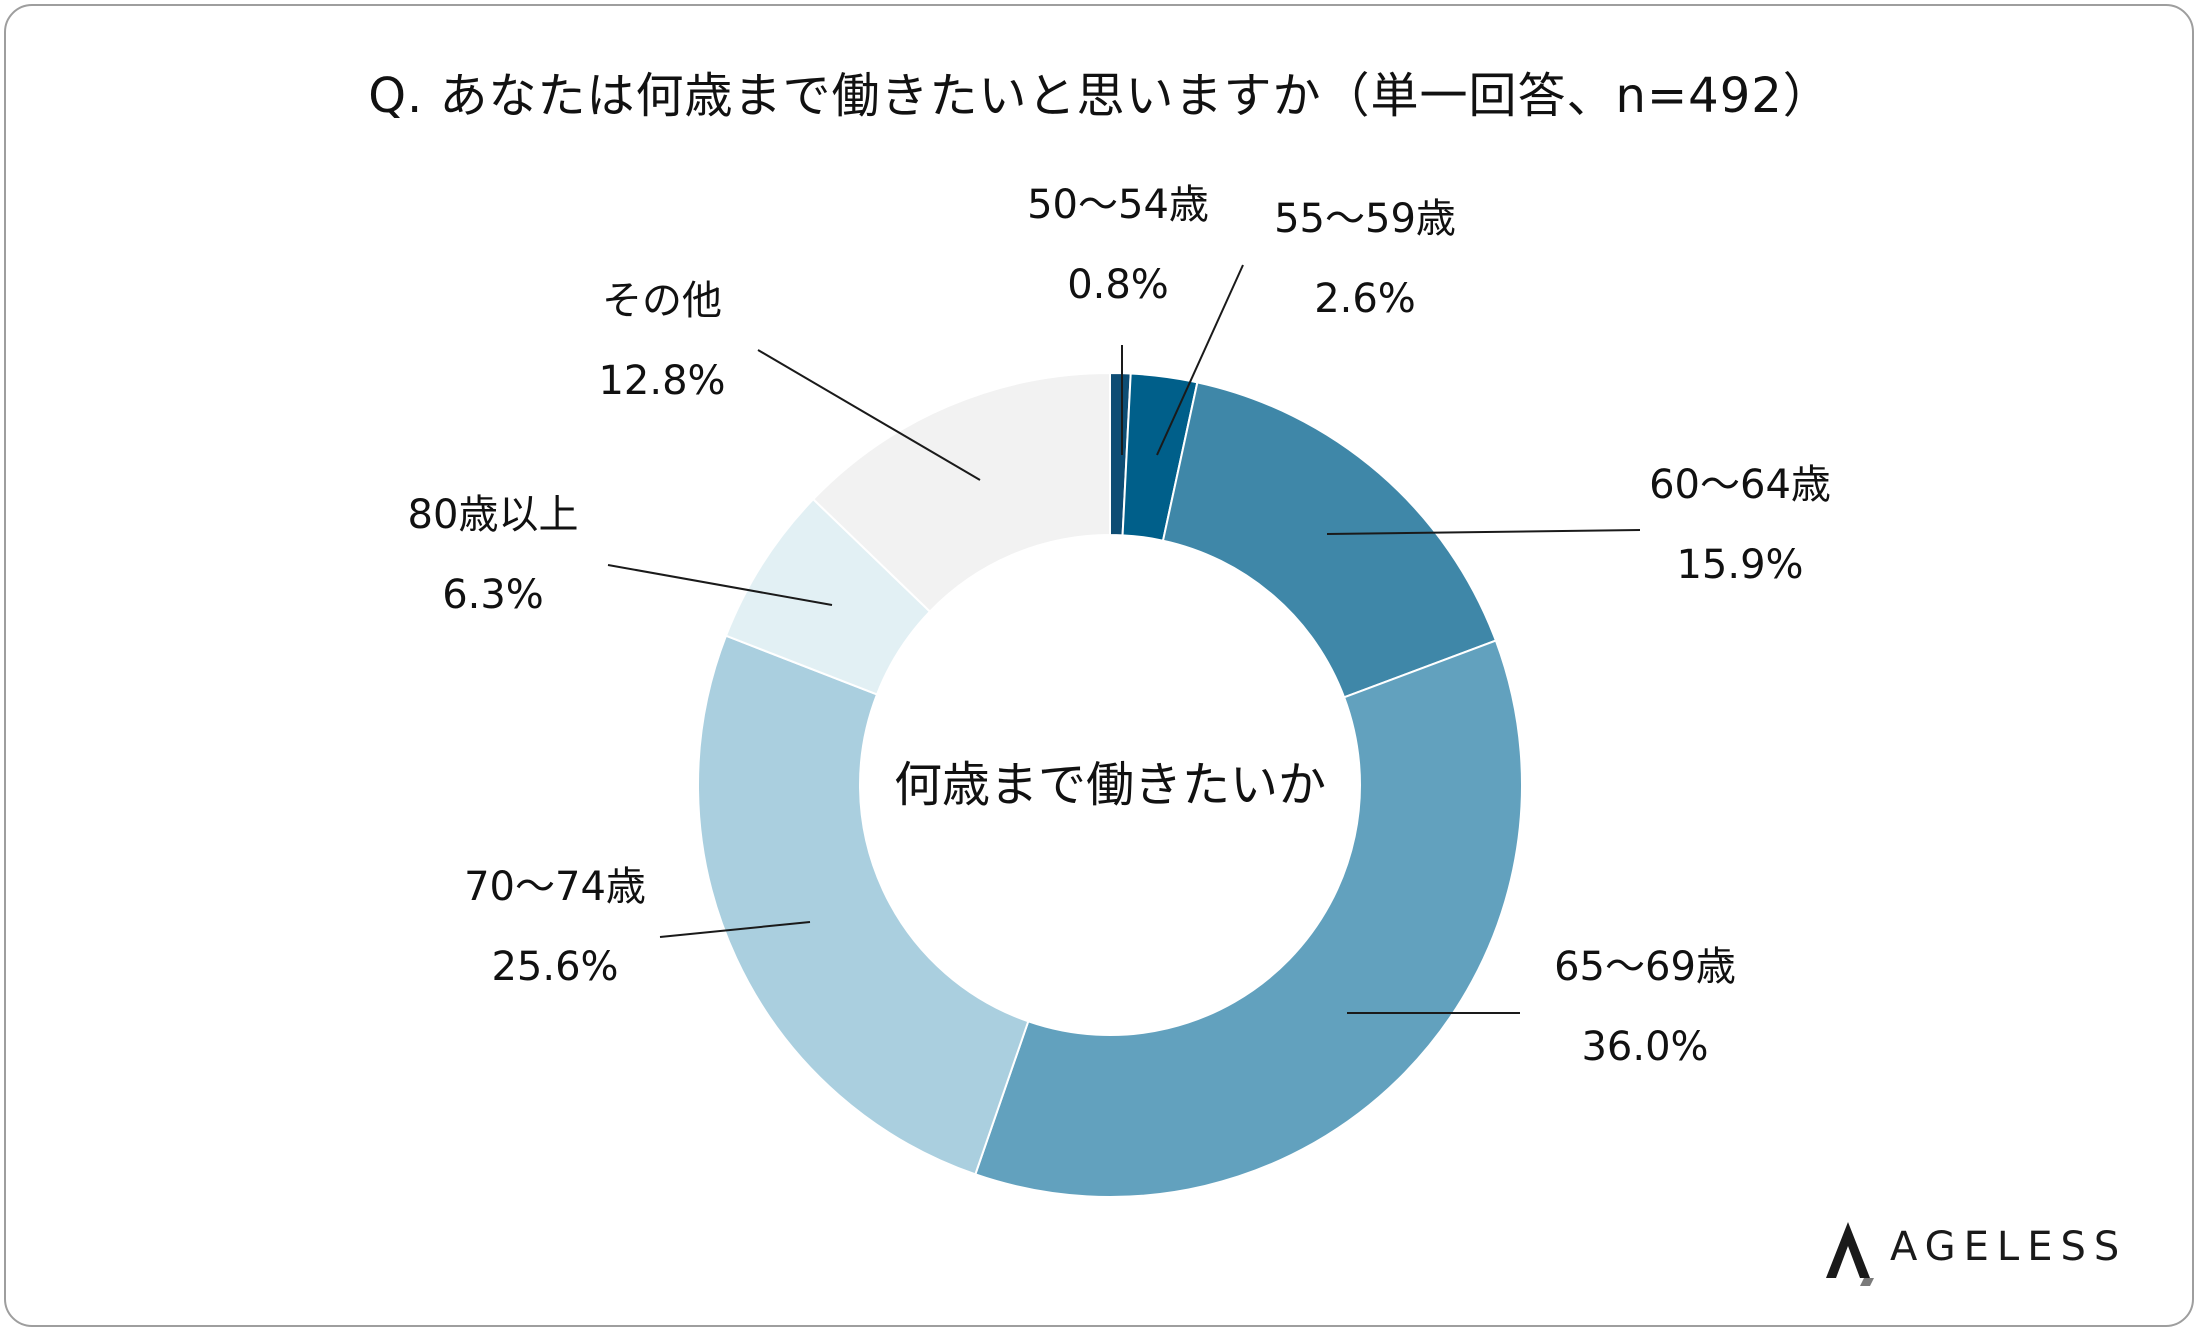  I want to click on category-label: その他, so click(662, 301).